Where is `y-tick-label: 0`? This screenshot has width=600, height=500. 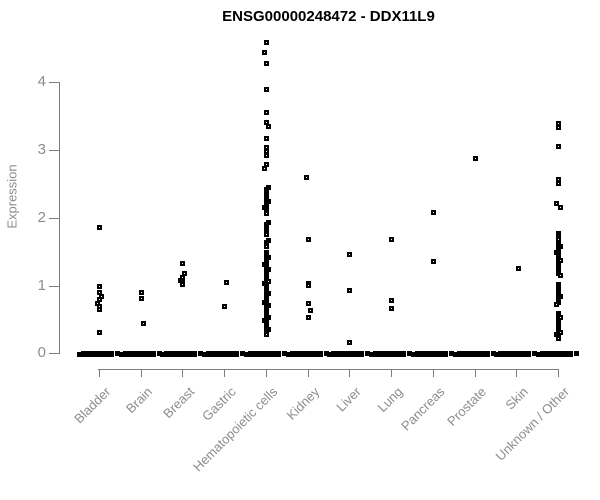
y-tick-label: 0 is located at coordinates (41, 353).